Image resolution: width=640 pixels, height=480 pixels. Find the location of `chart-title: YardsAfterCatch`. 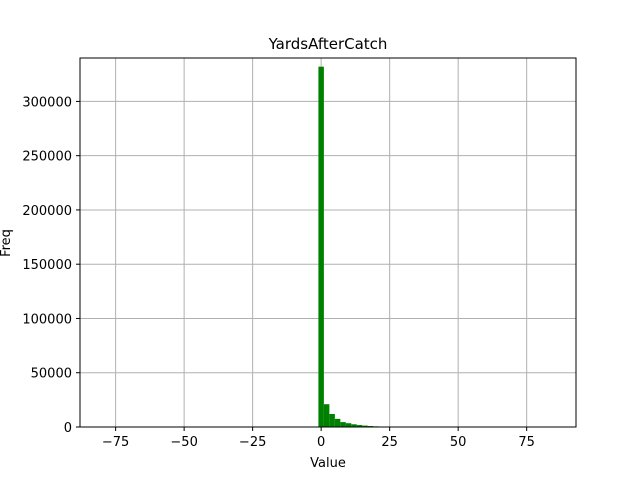

chart-title: YardsAfterCatch is located at coordinates (328, 44).